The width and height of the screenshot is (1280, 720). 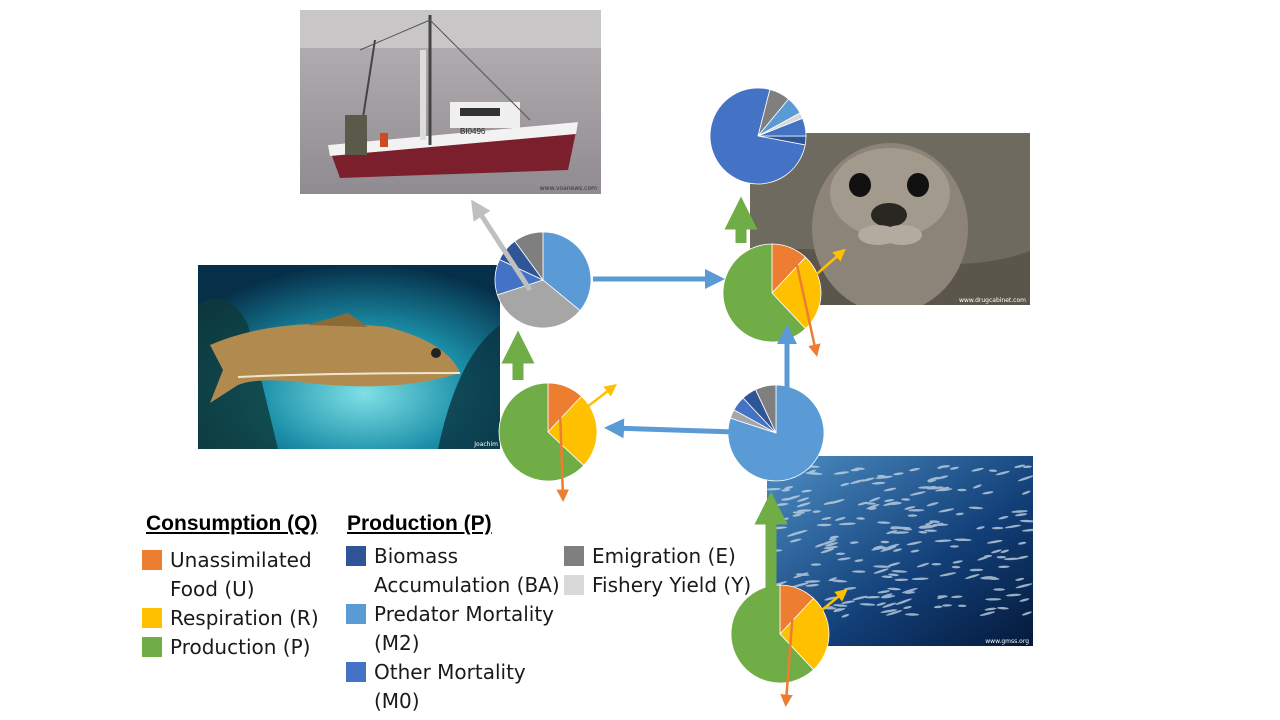 I want to click on legend-label: Other Mortality (M0), so click(x=450, y=686).